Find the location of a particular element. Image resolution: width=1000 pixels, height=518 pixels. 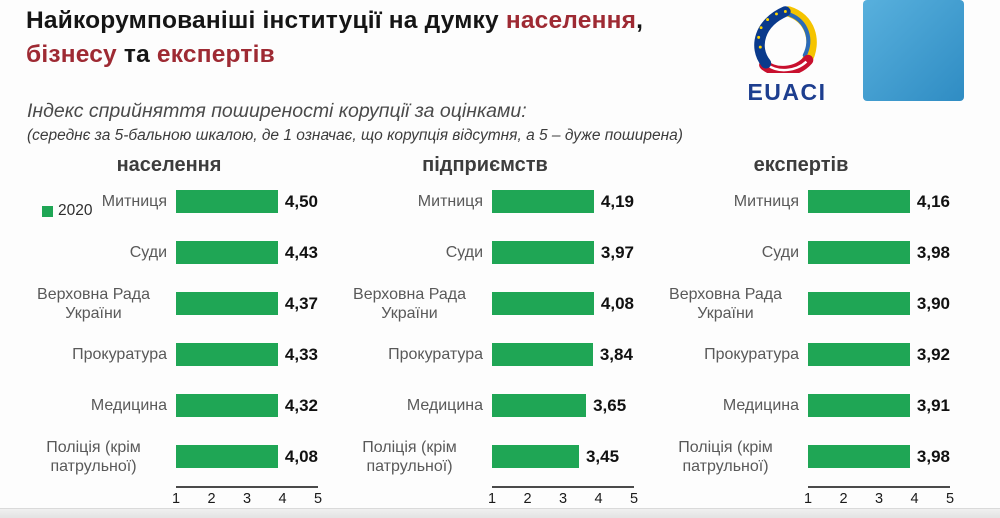

value-label: 3,90 is located at coordinates (933, 303).